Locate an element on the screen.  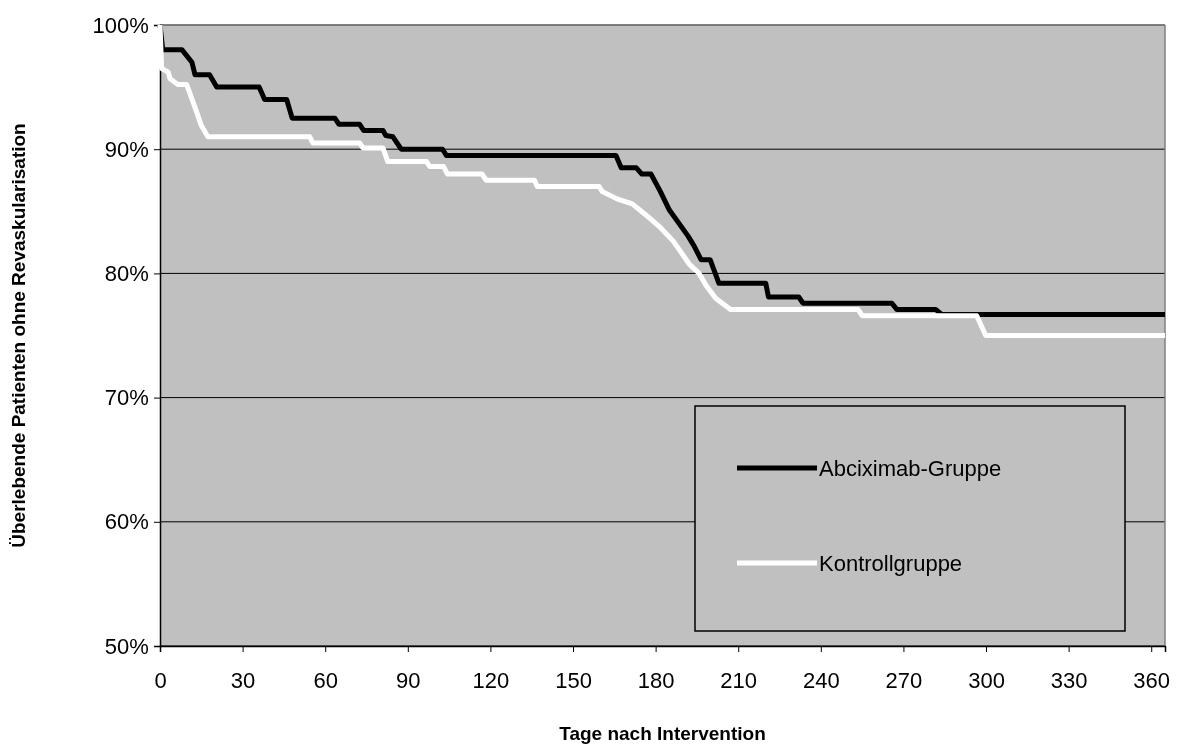
x-tick-label: 330 is located at coordinates (1069, 680).